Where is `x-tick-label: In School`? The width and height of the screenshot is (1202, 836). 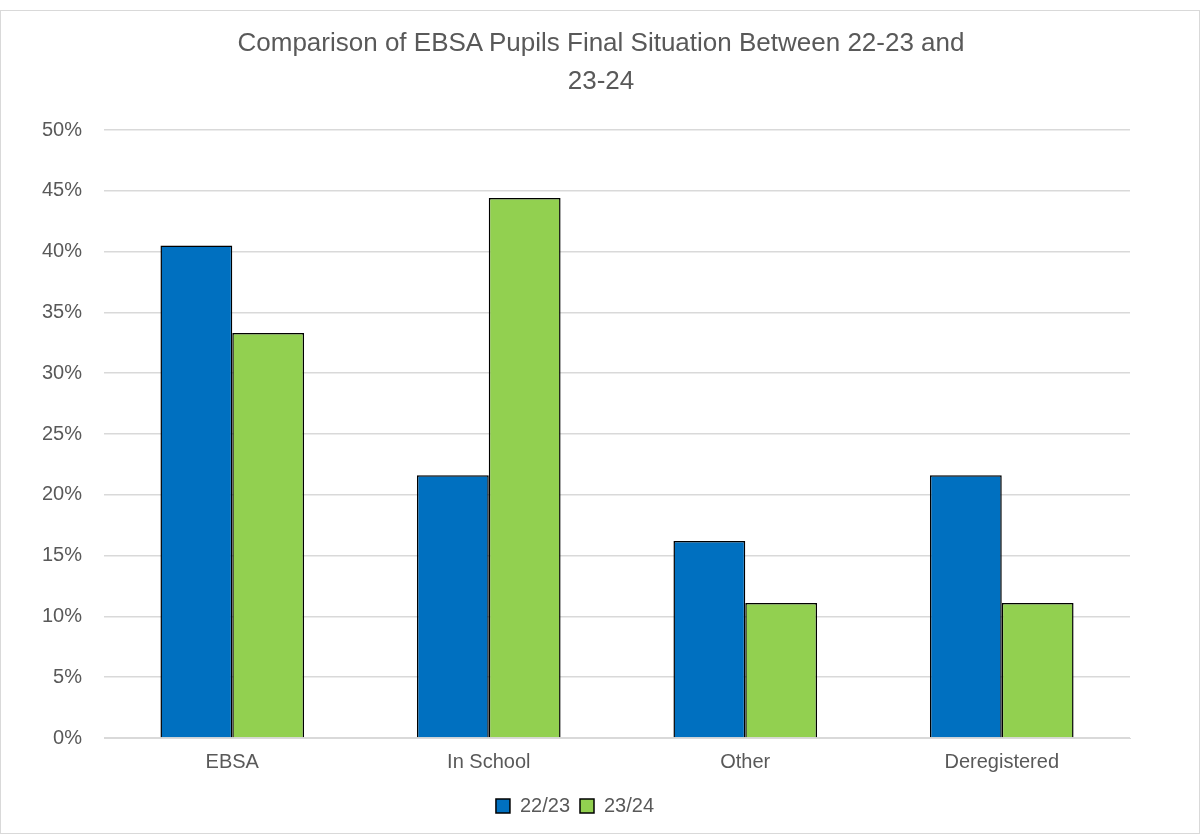 x-tick-label: In School is located at coordinates (489, 760).